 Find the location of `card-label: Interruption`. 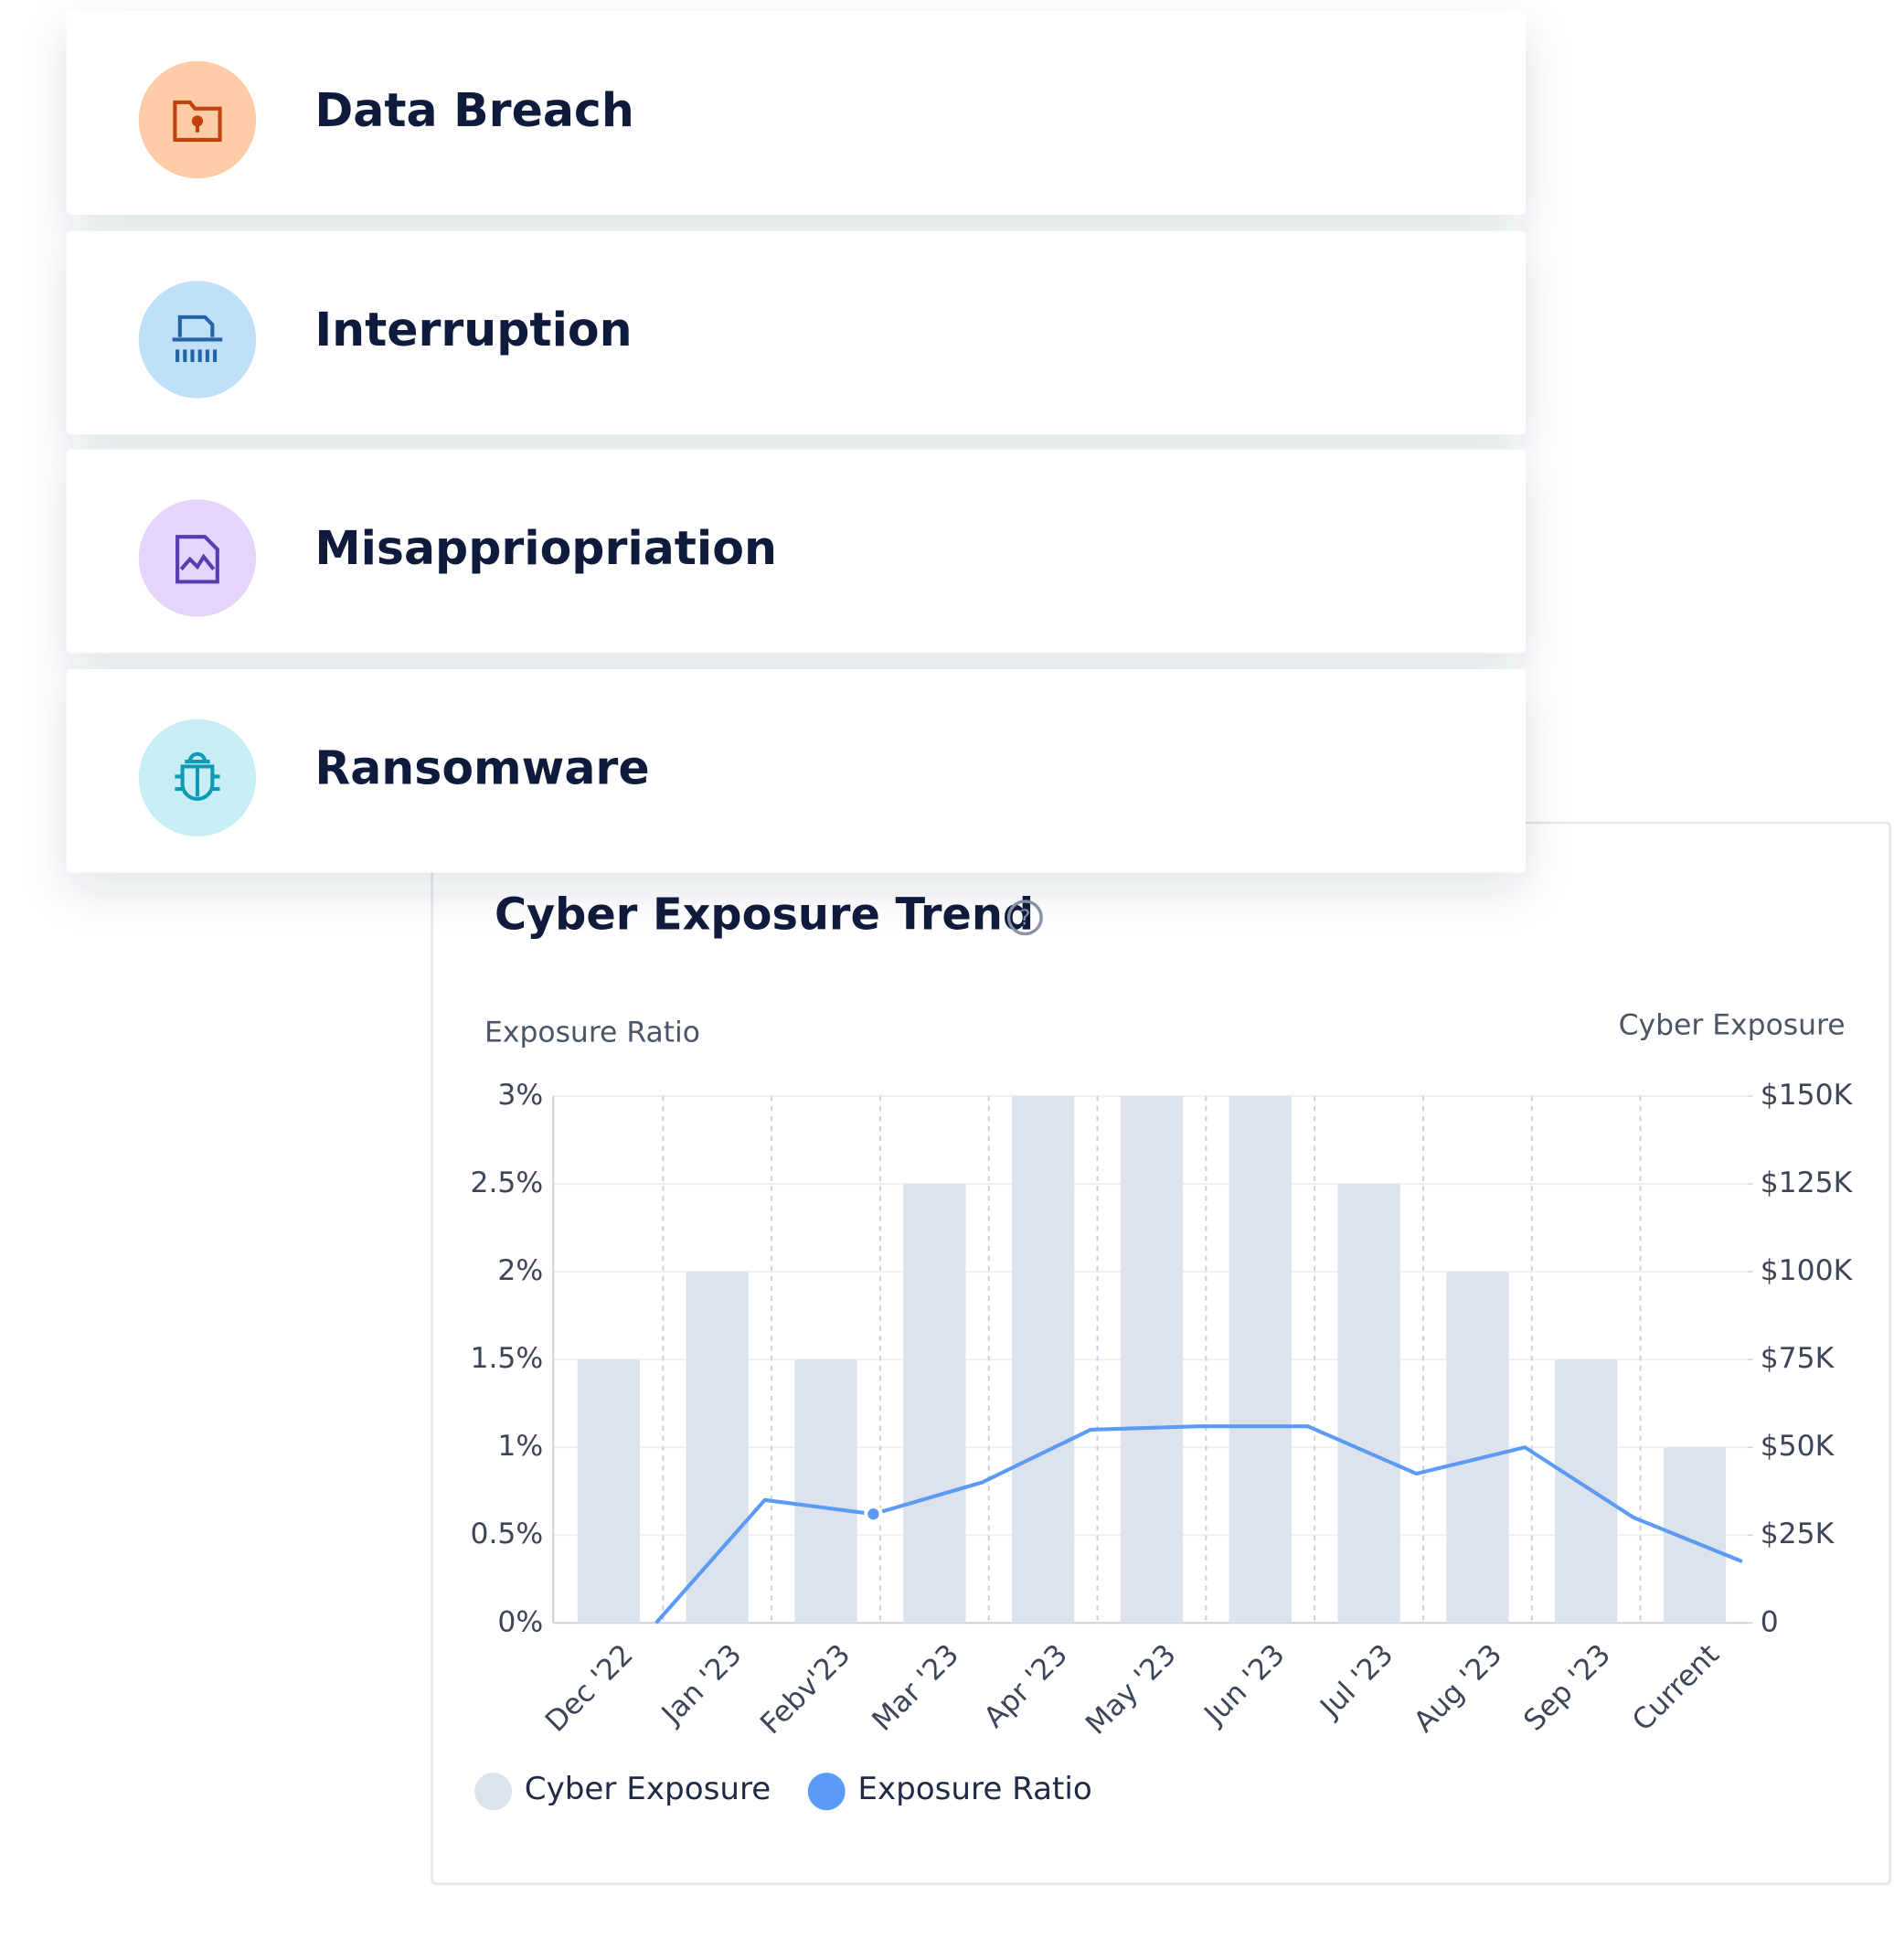

card-label: Interruption is located at coordinates (473, 330).